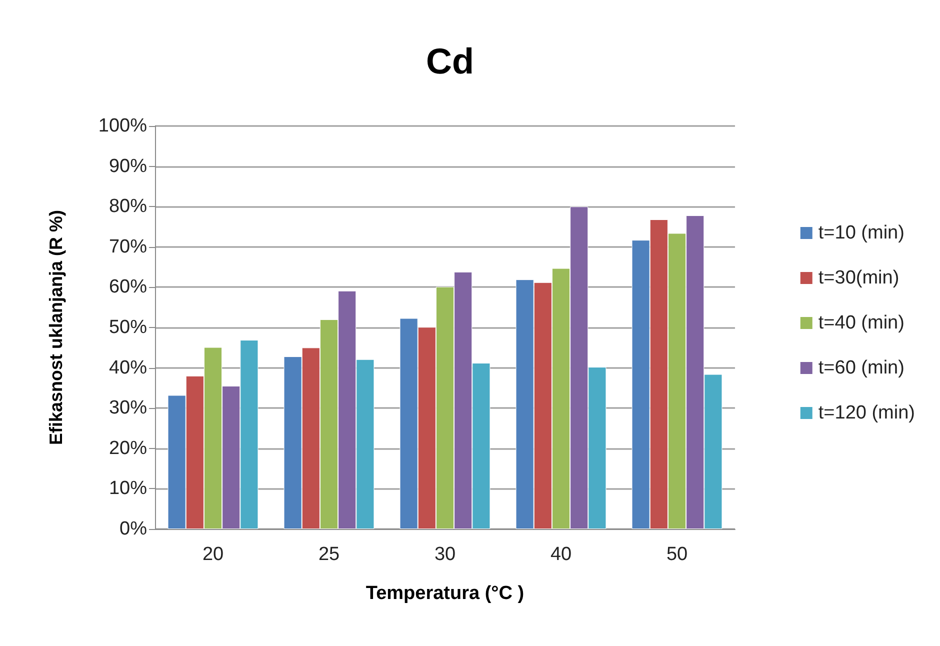  I want to click on y-tick-label: 10%, so click(128, 489).